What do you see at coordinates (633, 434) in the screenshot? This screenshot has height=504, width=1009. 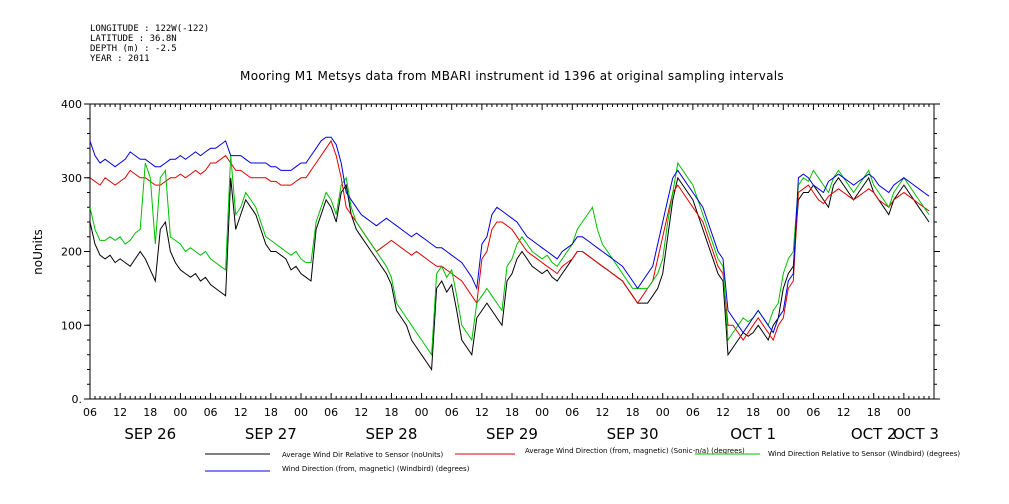 I see `day-label: SEP 30` at bounding box center [633, 434].